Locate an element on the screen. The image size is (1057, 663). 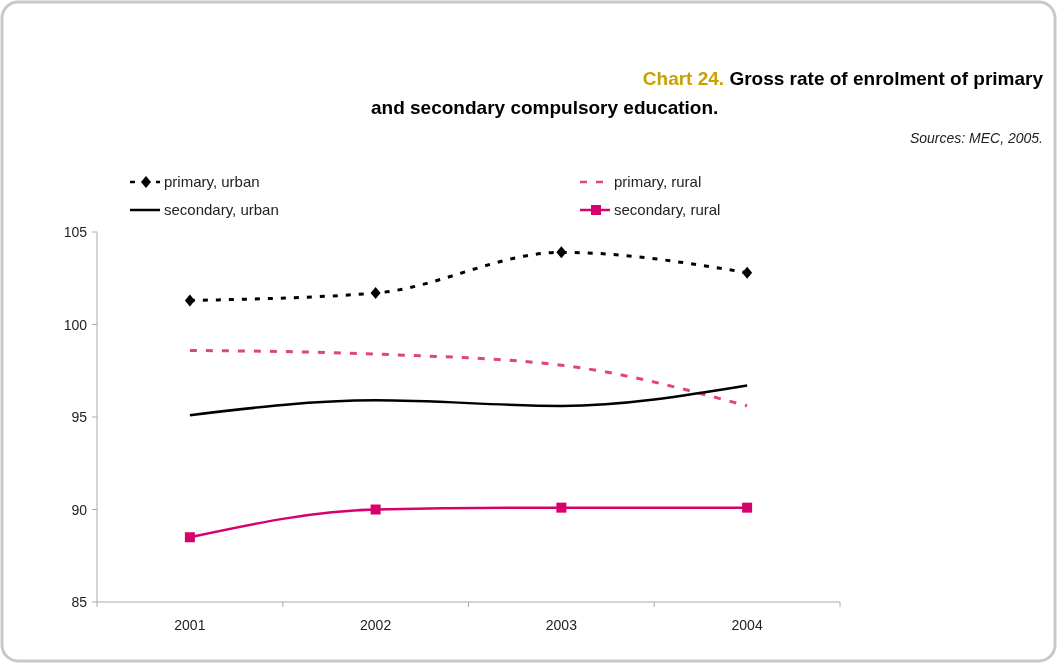
y-tick-label: 90 is located at coordinates (79, 509).